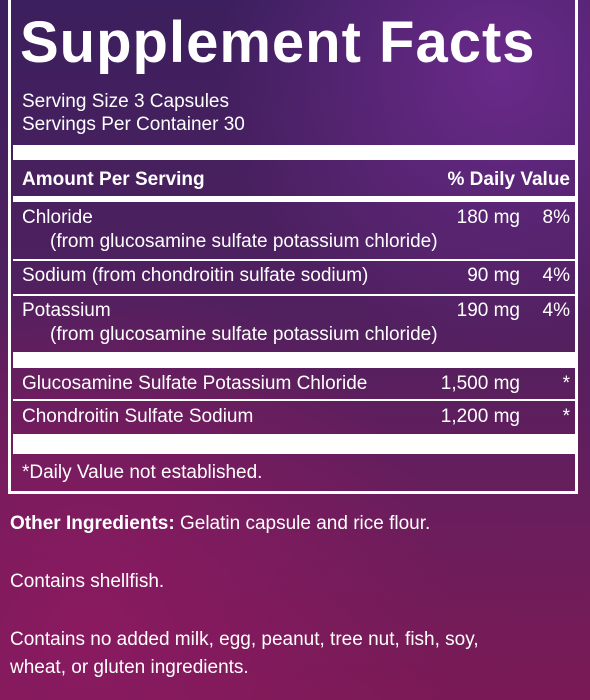 The height and width of the screenshot is (700, 590). Describe the element at coordinates (113, 179) in the screenshot. I see `column-header: Amount Per Serving` at that location.